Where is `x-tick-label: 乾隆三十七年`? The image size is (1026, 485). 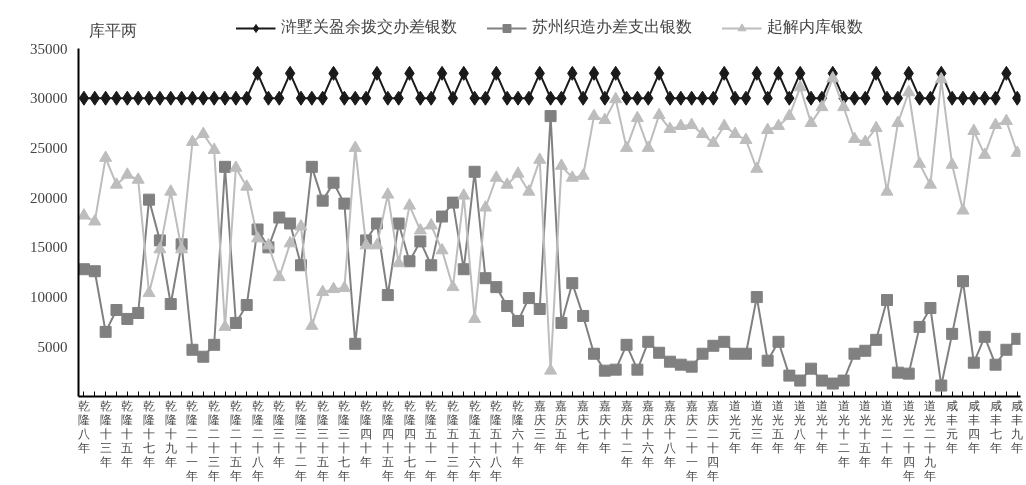 x-tick-label: 乾隆三十七年 is located at coordinates (344, 440).